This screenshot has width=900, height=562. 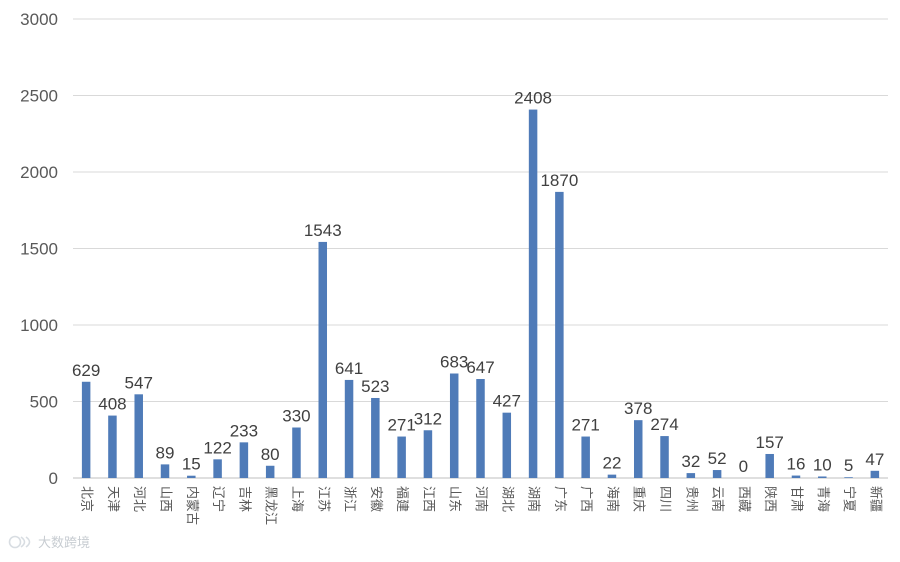 What do you see at coordinates (743, 499) in the screenshot?
I see `category-label: 西藏` at bounding box center [743, 499].